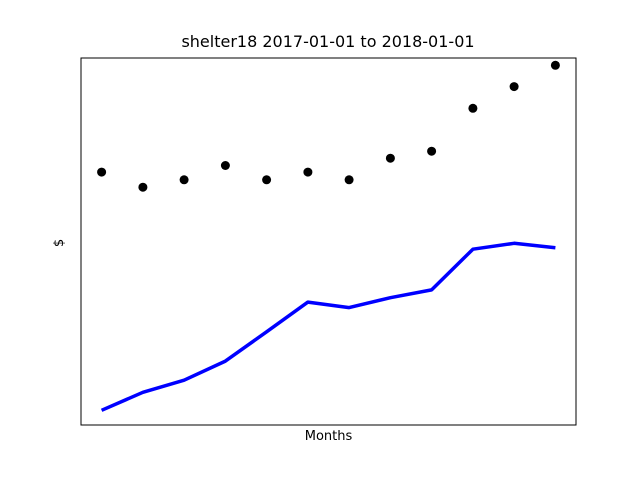 The width and height of the screenshot is (640, 478). What do you see at coordinates (328, 41) in the screenshot?
I see `chart-title: shelter18 2017-01-01 to 2018-01-01` at bounding box center [328, 41].